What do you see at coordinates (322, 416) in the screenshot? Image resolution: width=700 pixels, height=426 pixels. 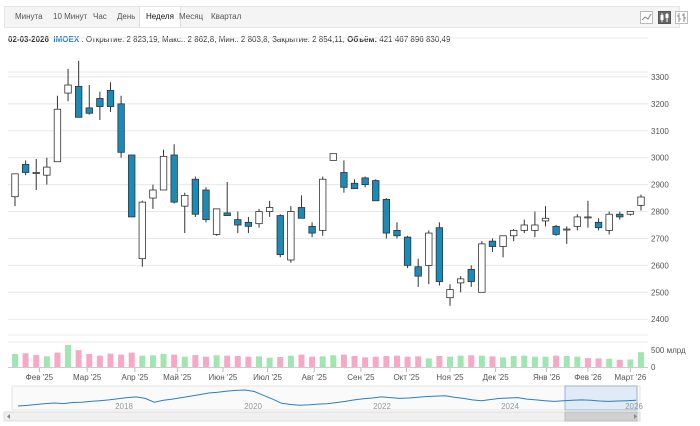 I see `navigator-scrollbar-track` at bounding box center [322, 416].